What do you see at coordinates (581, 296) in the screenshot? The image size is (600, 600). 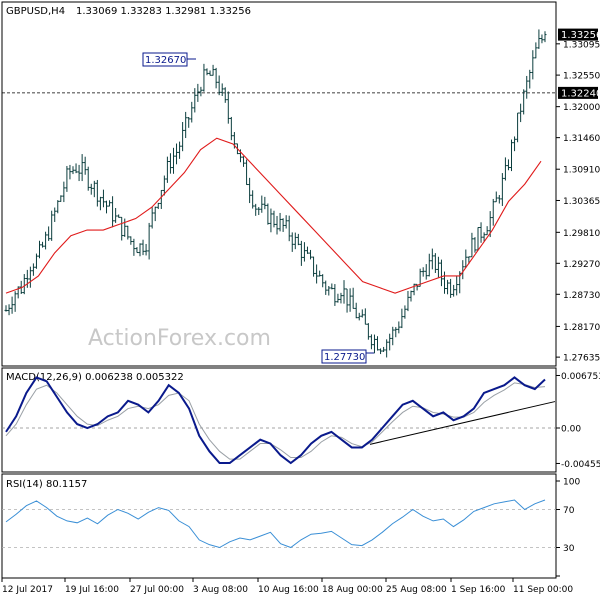 I see `price-tick-label: 1.28730` at bounding box center [581, 296].